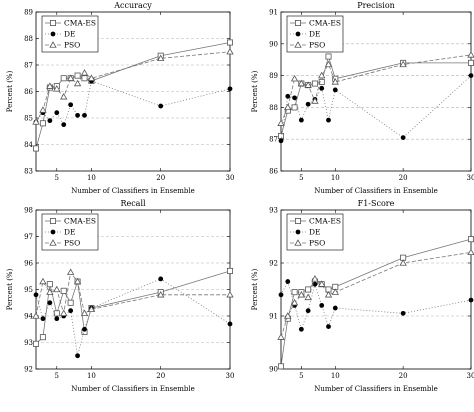 The image size is (474, 412). I want to click on y-tick-label-3: 95, so click(28, 290).